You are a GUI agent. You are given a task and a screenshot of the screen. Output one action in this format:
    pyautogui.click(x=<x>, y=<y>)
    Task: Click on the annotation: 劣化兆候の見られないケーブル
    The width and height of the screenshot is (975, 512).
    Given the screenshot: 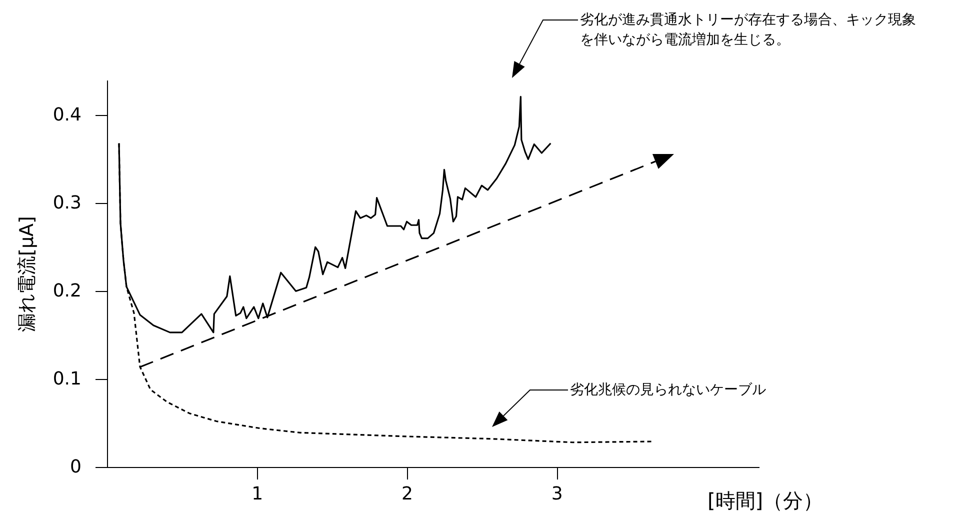 What is the action you would take?
    pyautogui.click(x=668, y=390)
    